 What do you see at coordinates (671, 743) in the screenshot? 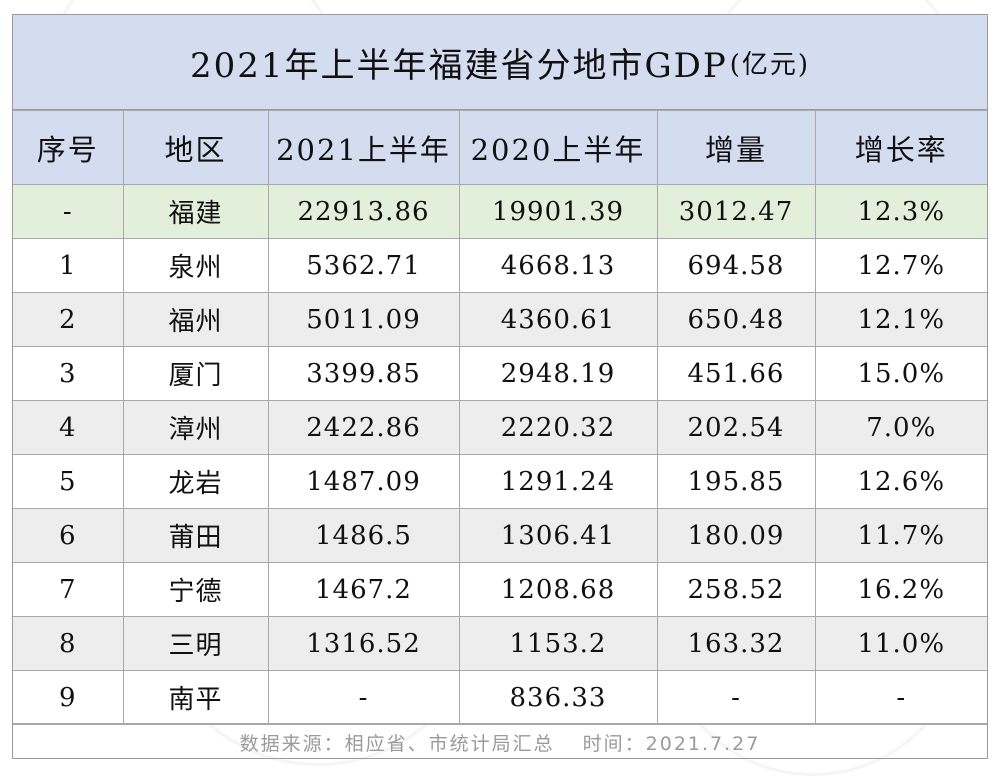
I see `footer-time: 时间：2021.7.27` at bounding box center [671, 743].